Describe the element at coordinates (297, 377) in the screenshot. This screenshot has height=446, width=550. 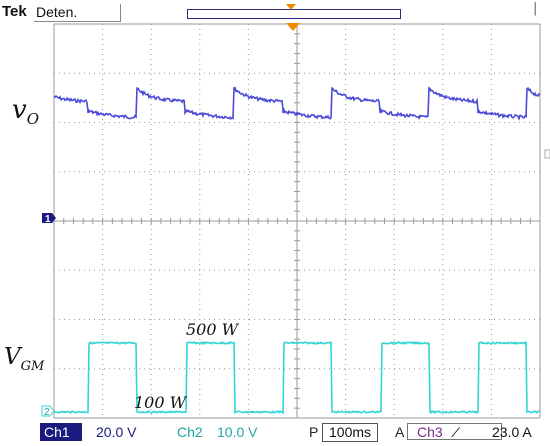
I see `ch2-waveform` at that location.